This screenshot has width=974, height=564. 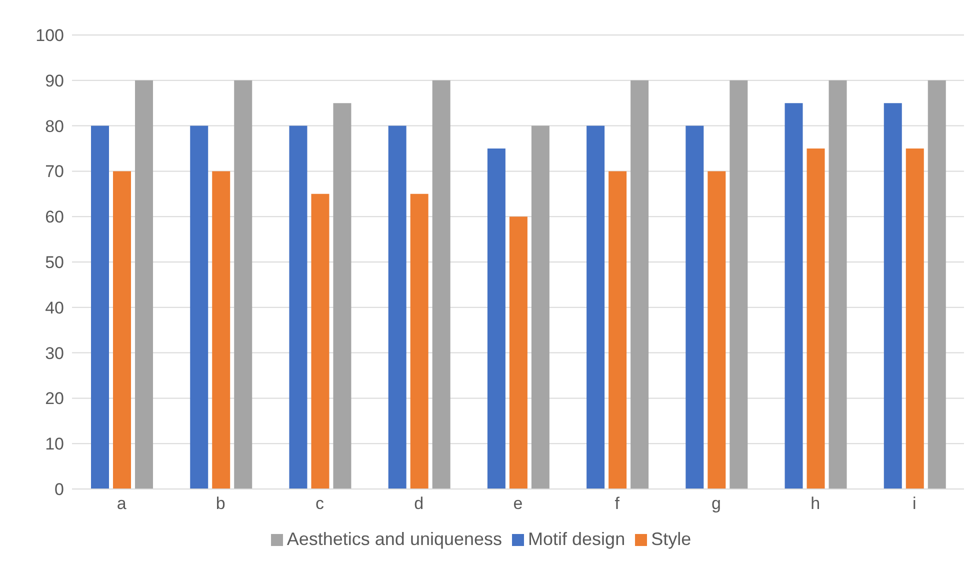 I want to click on legend-label: Aesthetics and uniqueness, so click(x=394, y=539).